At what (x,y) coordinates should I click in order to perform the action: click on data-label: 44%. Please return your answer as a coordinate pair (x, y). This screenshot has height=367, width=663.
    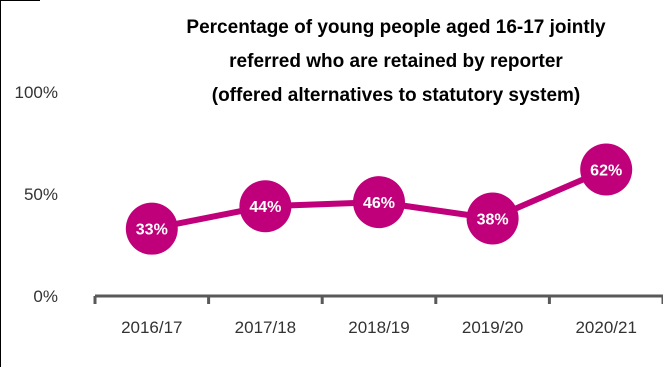
    Looking at the image, I should click on (265, 207).